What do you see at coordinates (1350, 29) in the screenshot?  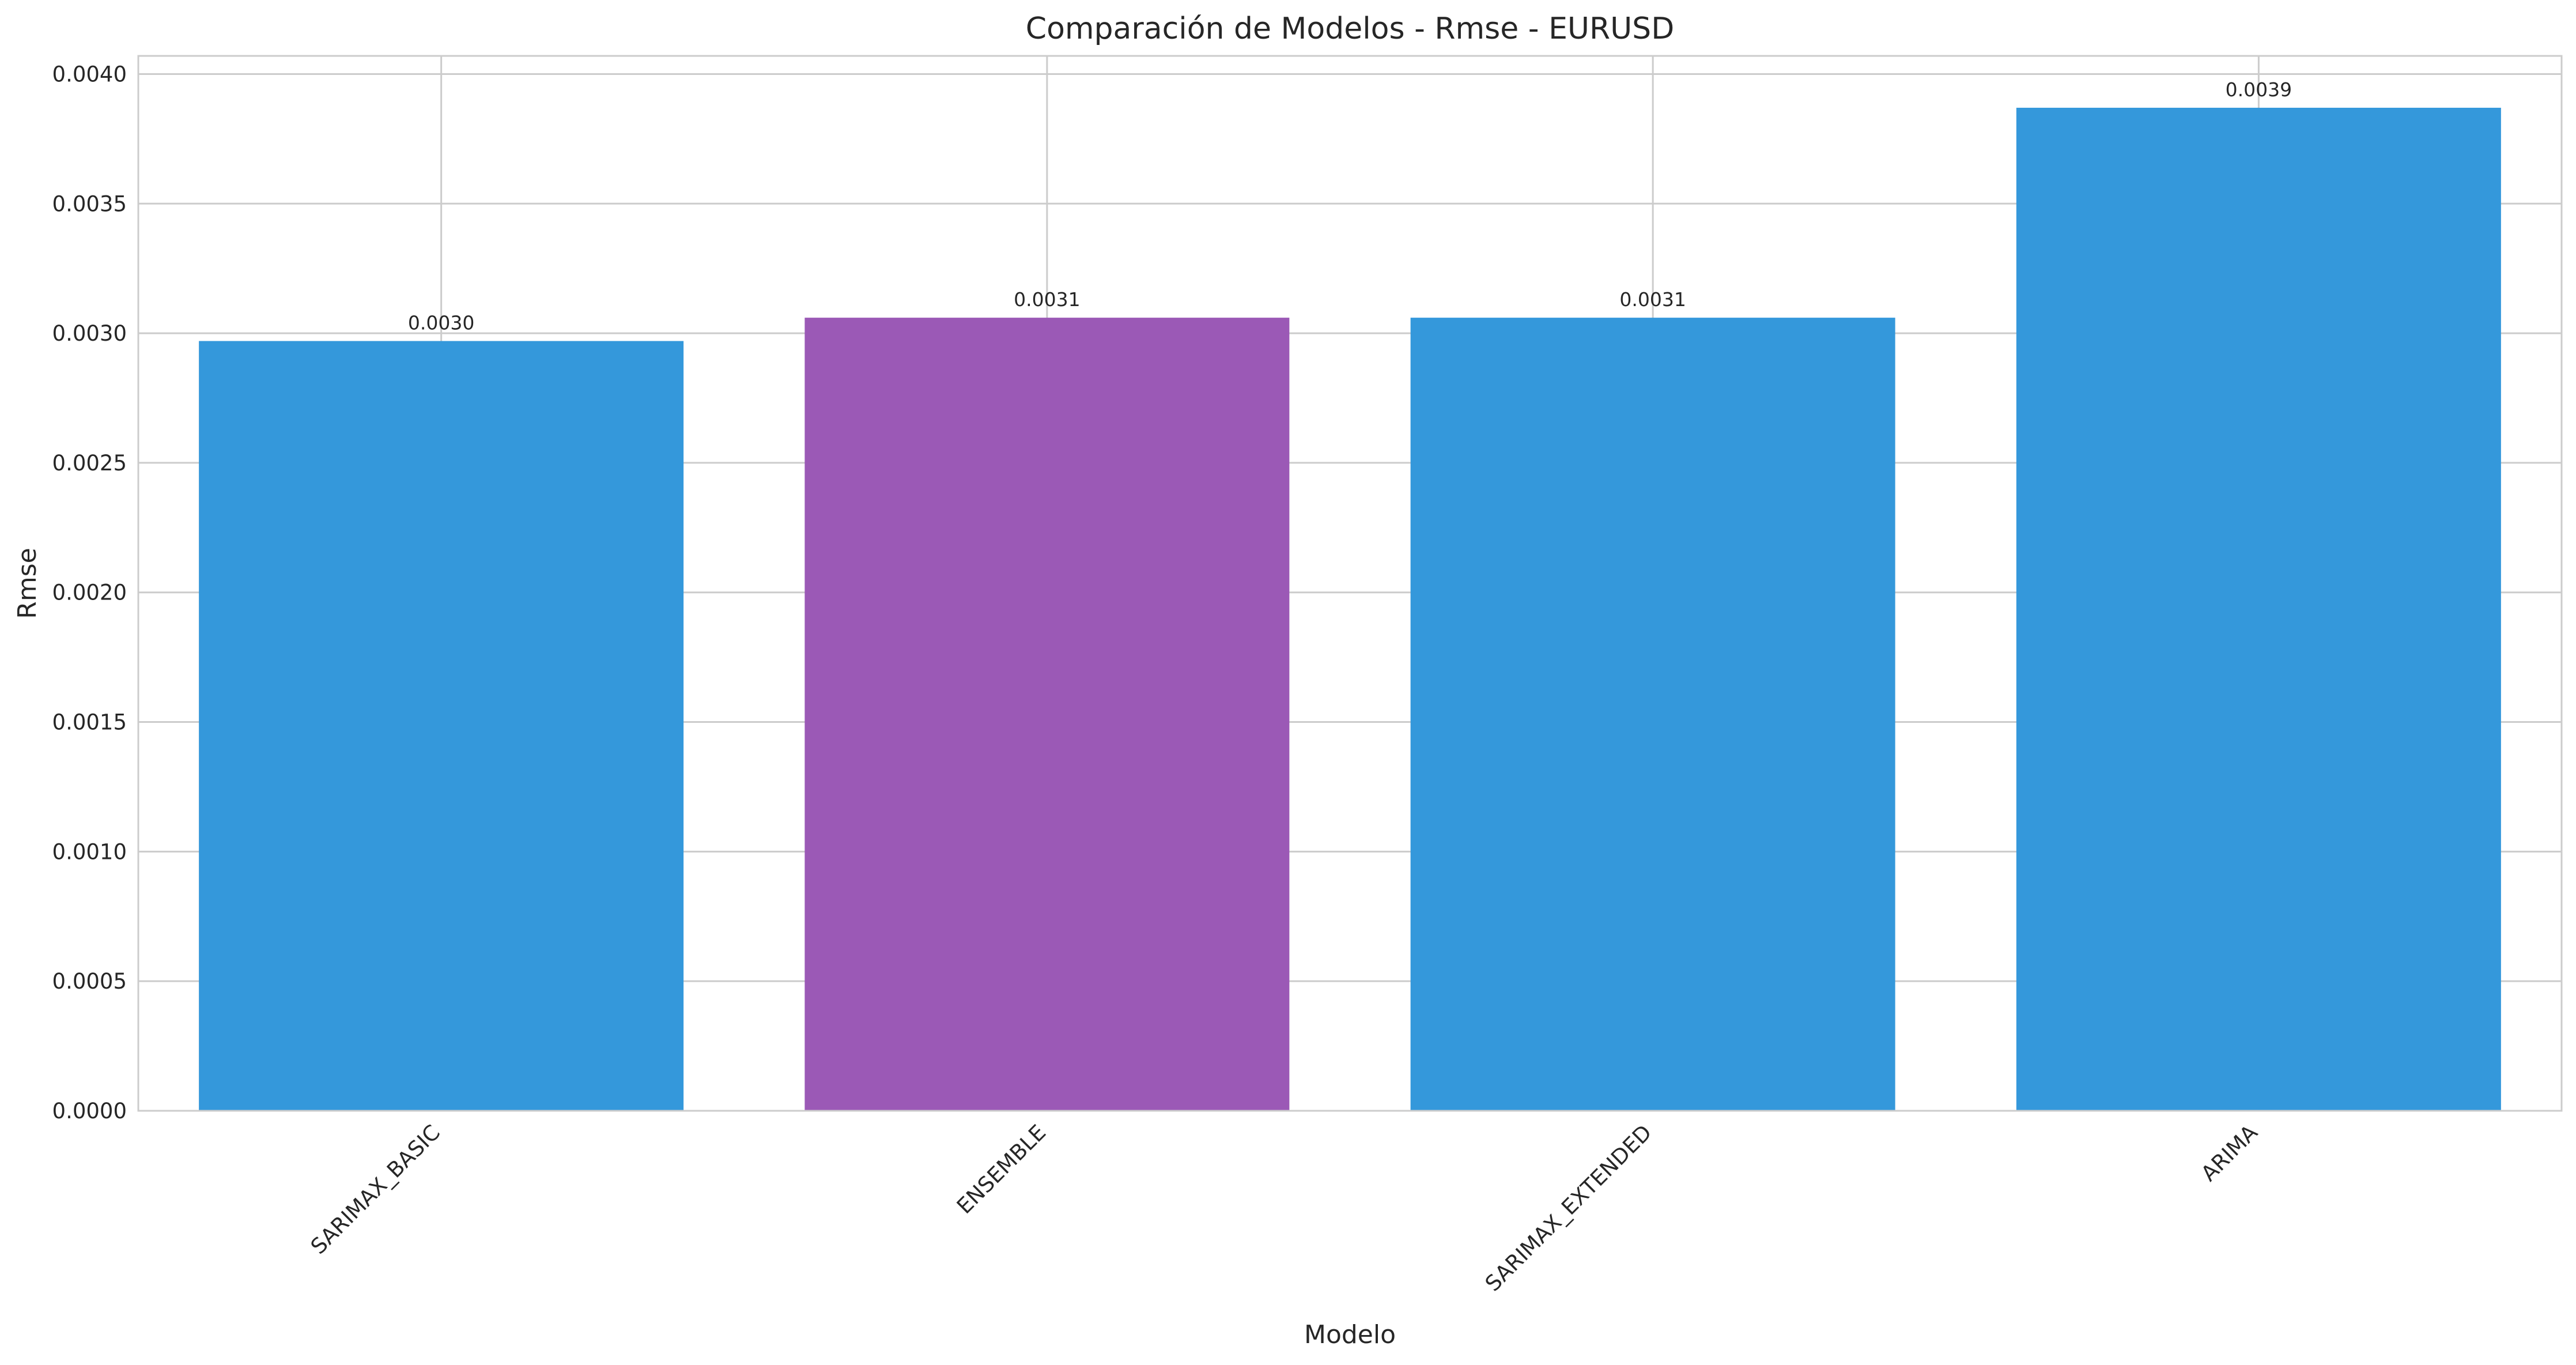 I see `chart-title: Comparación de Modelos - Rmse - EURUSD` at bounding box center [1350, 29].